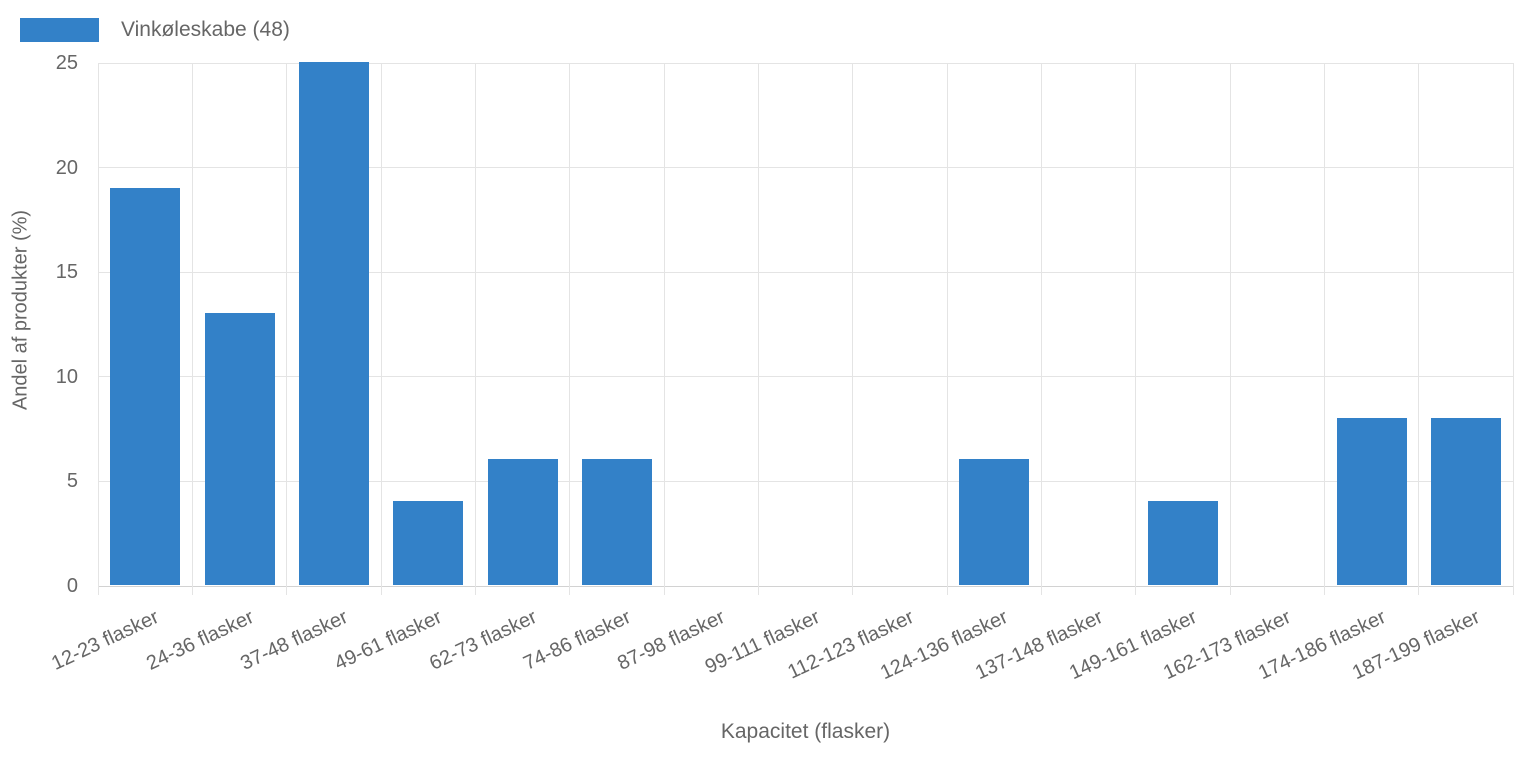 The width and height of the screenshot is (1518, 758). What do you see at coordinates (105, 640) in the screenshot?
I see `x-tick-label: 12-23 flasker` at bounding box center [105, 640].